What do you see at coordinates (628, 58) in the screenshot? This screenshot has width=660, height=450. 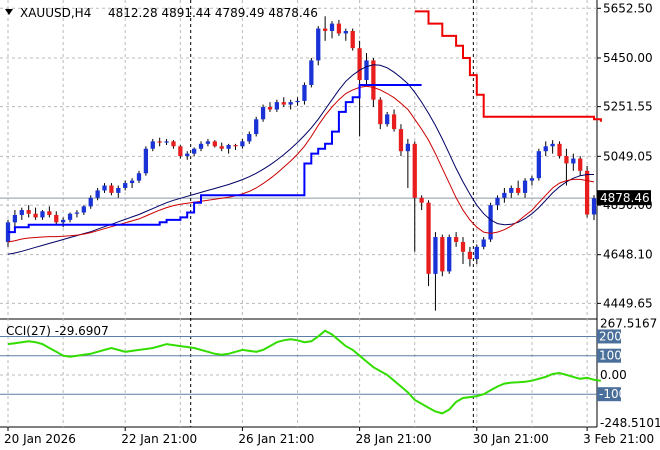 I see `price-tick-label: 5450.00` at bounding box center [628, 58].